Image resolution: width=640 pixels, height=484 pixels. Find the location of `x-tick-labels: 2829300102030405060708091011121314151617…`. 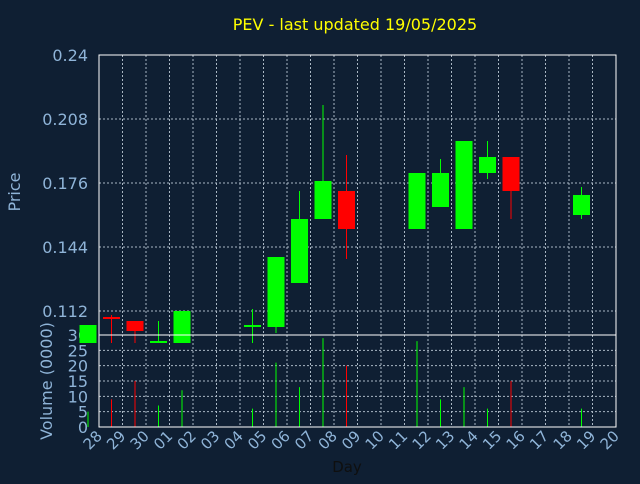

x-tick-labels: 2829300102030405060708091011121314151617… is located at coordinates (351, 440).